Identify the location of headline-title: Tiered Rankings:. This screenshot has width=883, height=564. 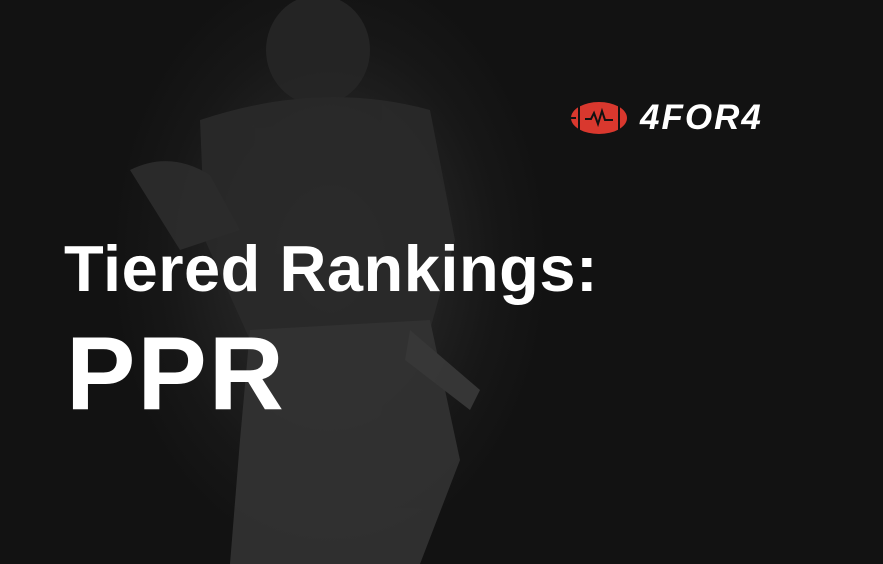
(331, 268).